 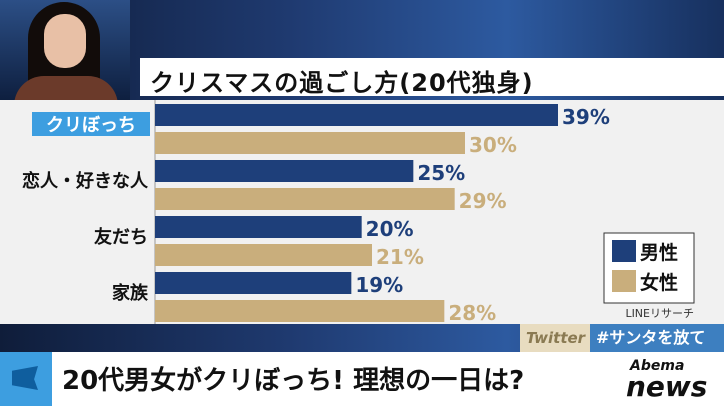 I want to click on hashtag: #サンタを放て, so click(x=657, y=338).